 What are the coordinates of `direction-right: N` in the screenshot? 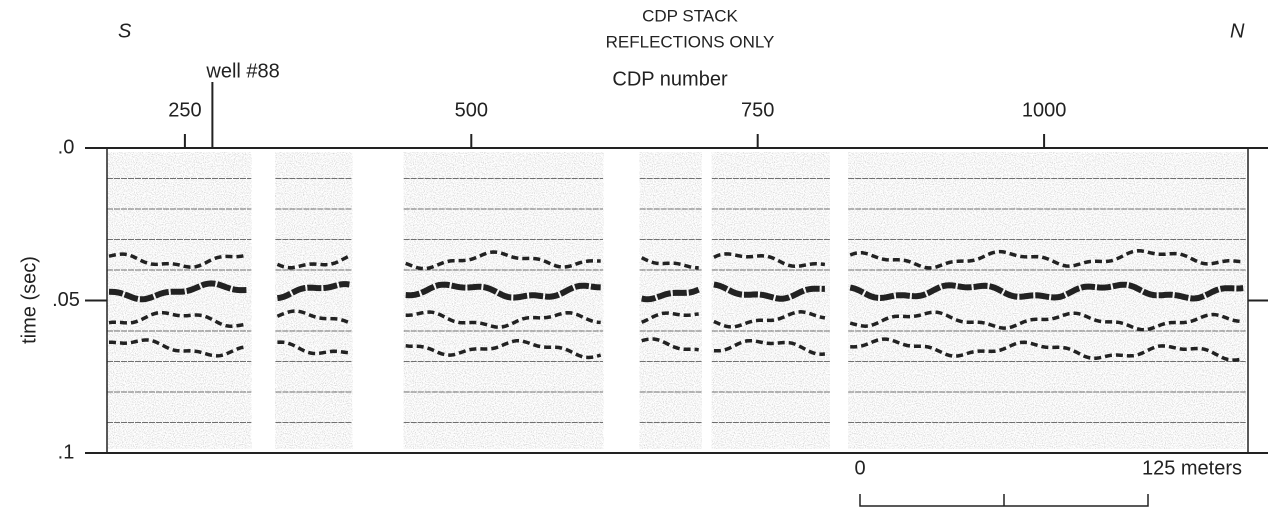 It's located at (1237, 31).